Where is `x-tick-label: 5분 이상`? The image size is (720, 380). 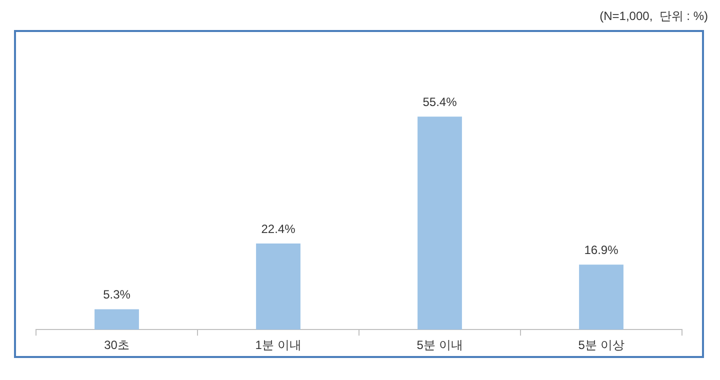
x-tick-label: 5분 이상 is located at coordinates (601, 345).